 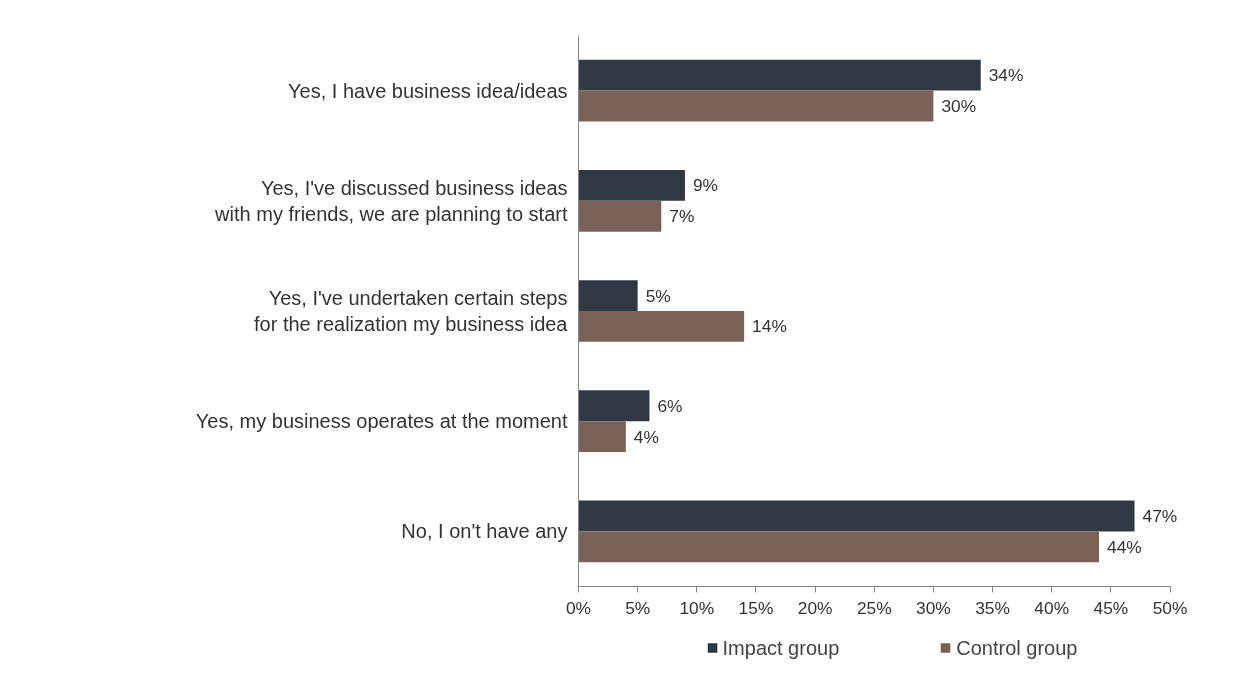 What do you see at coordinates (1017, 647) in the screenshot?
I see `legend-label: Control group` at bounding box center [1017, 647].